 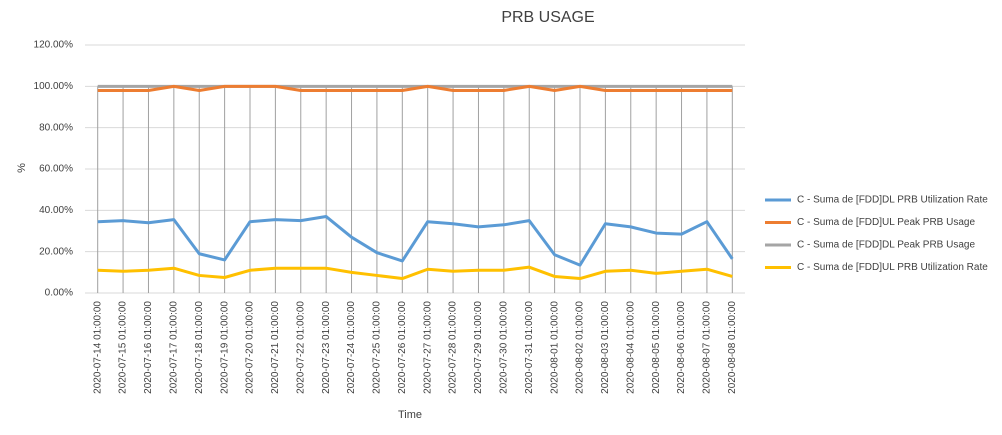 I want to click on y-tick-label: 100.00%, so click(x=54, y=86).